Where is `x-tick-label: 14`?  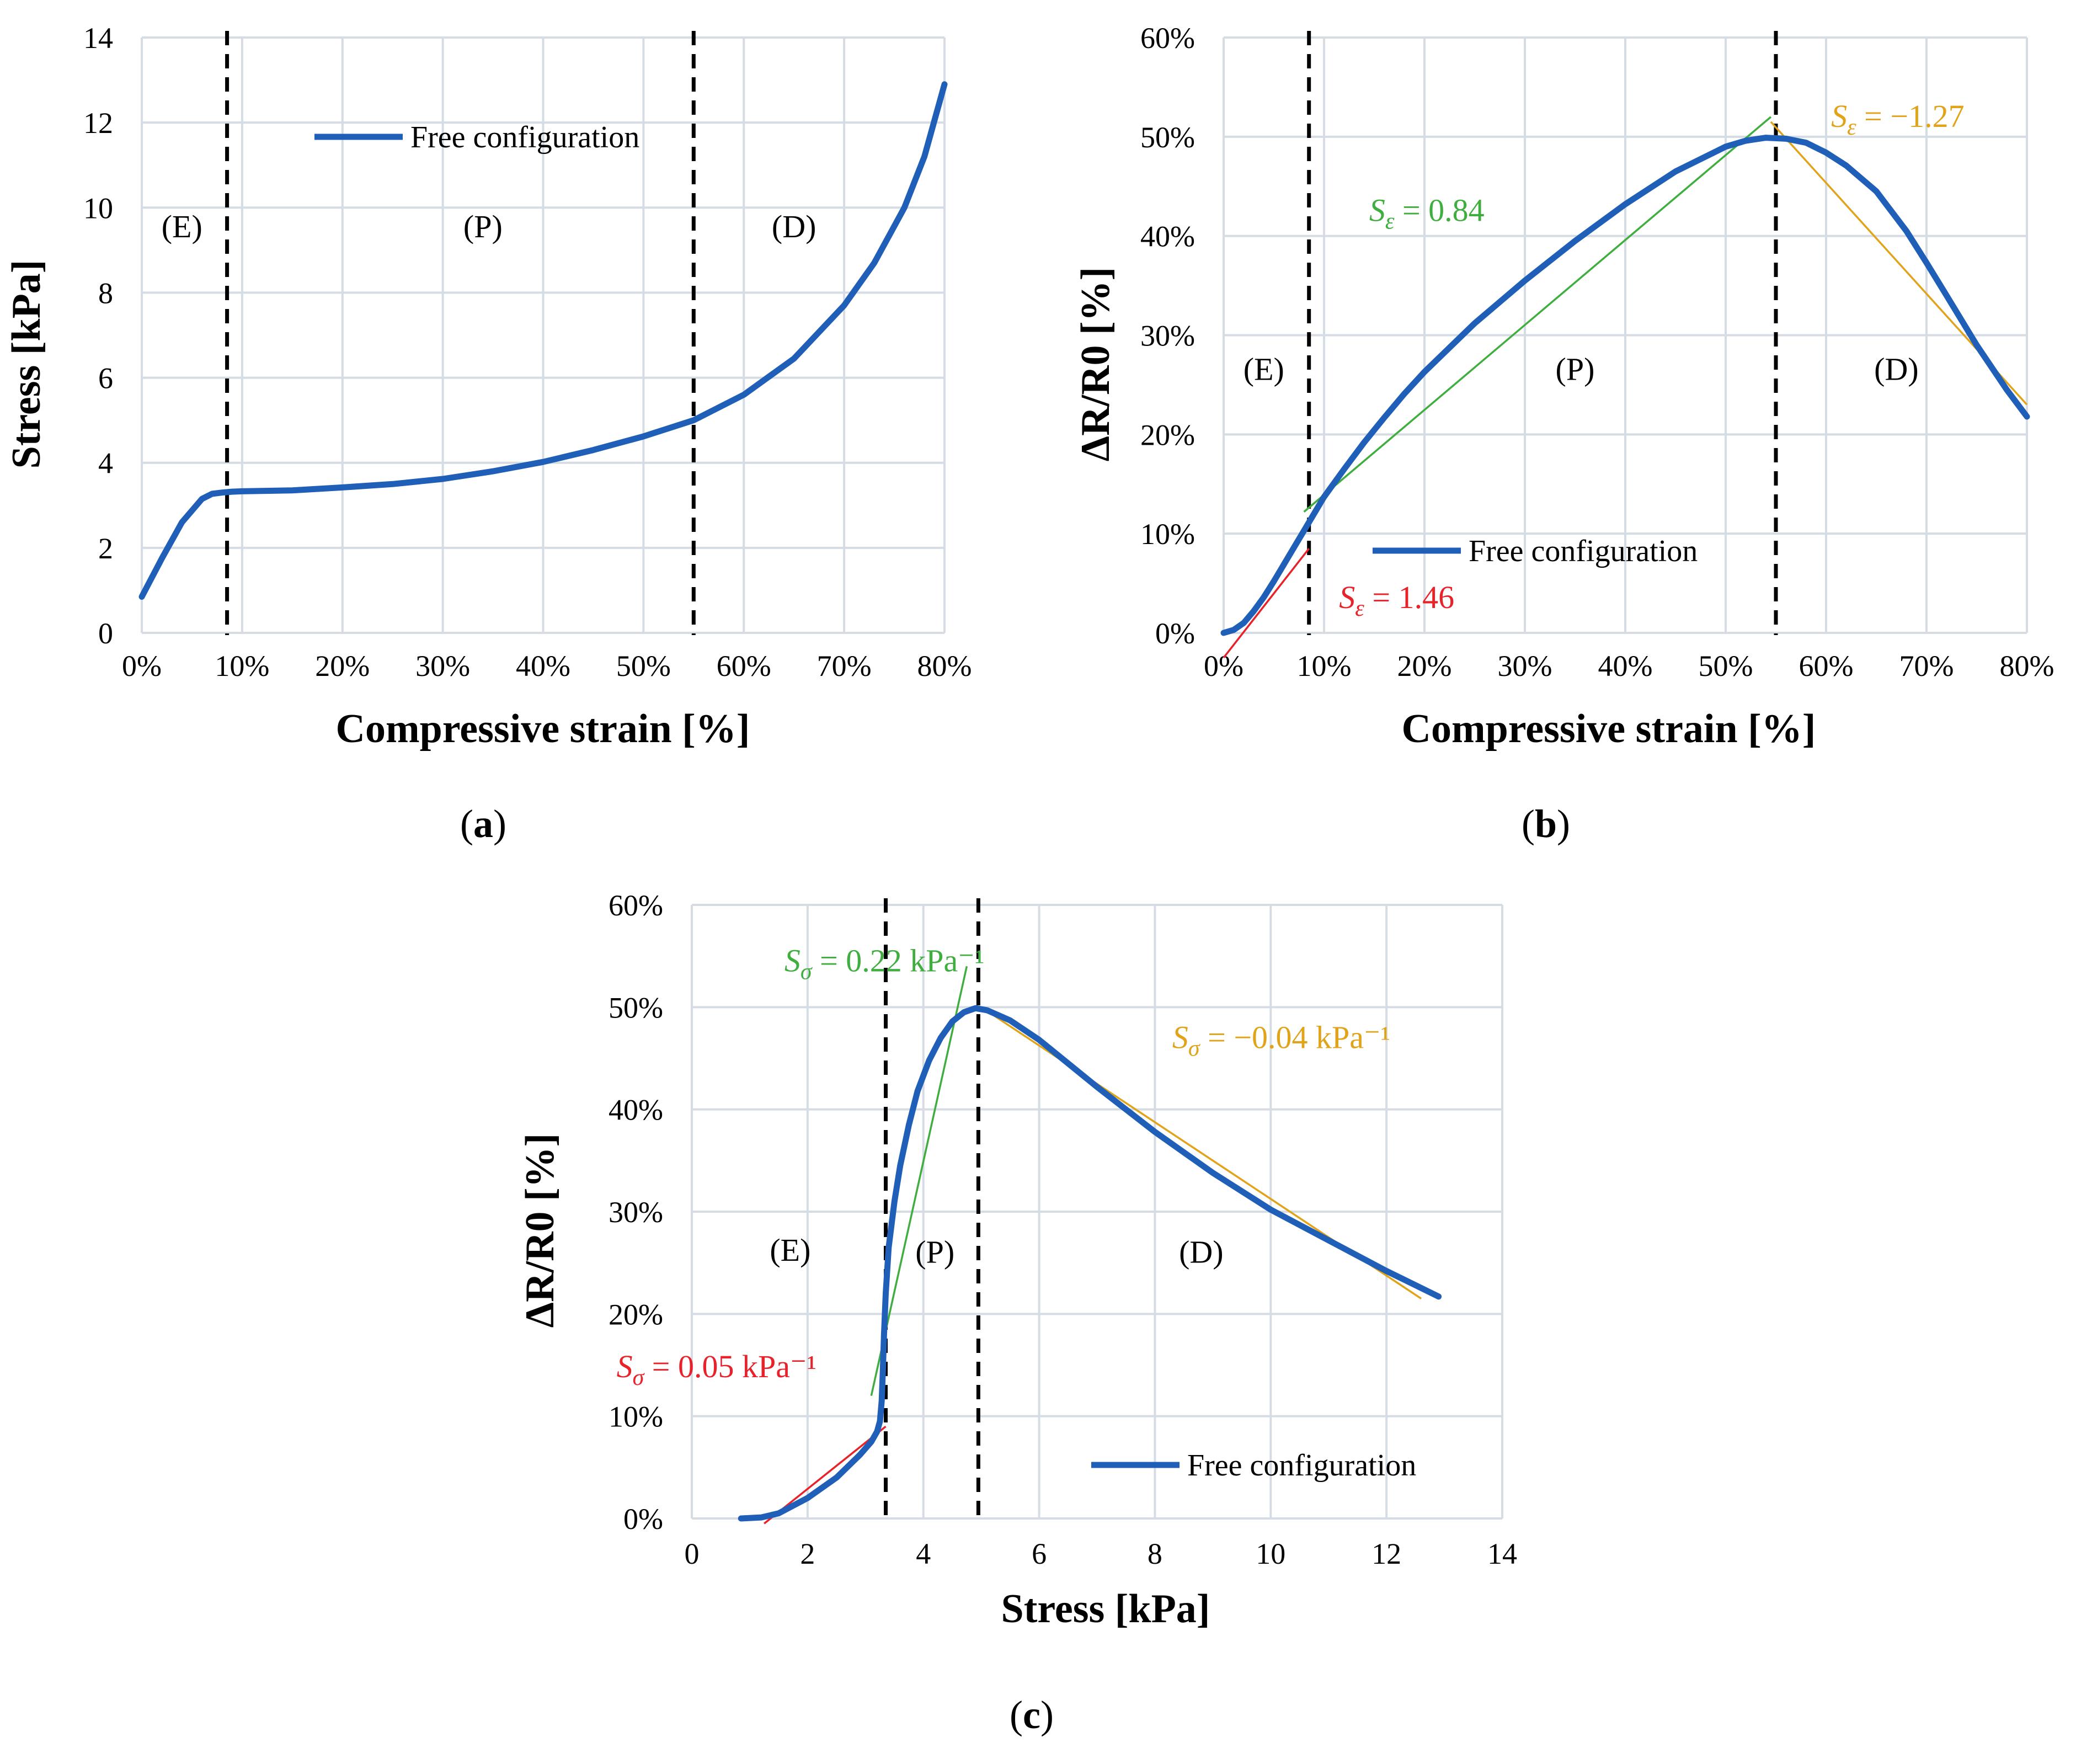
x-tick-label: 14 is located at coordinates (1502, 1553).